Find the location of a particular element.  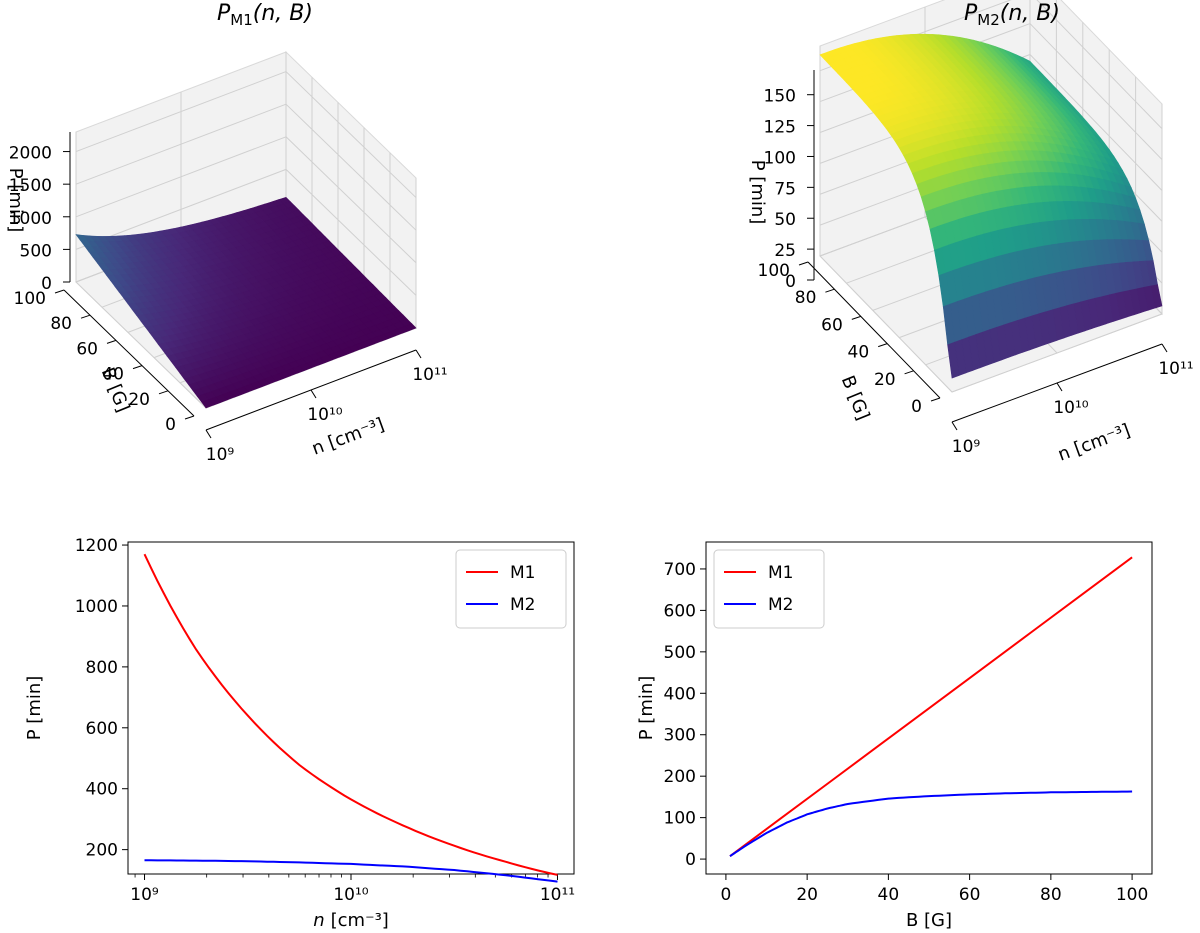

p-tick-label: 50 is located at coordinates (785, 220).